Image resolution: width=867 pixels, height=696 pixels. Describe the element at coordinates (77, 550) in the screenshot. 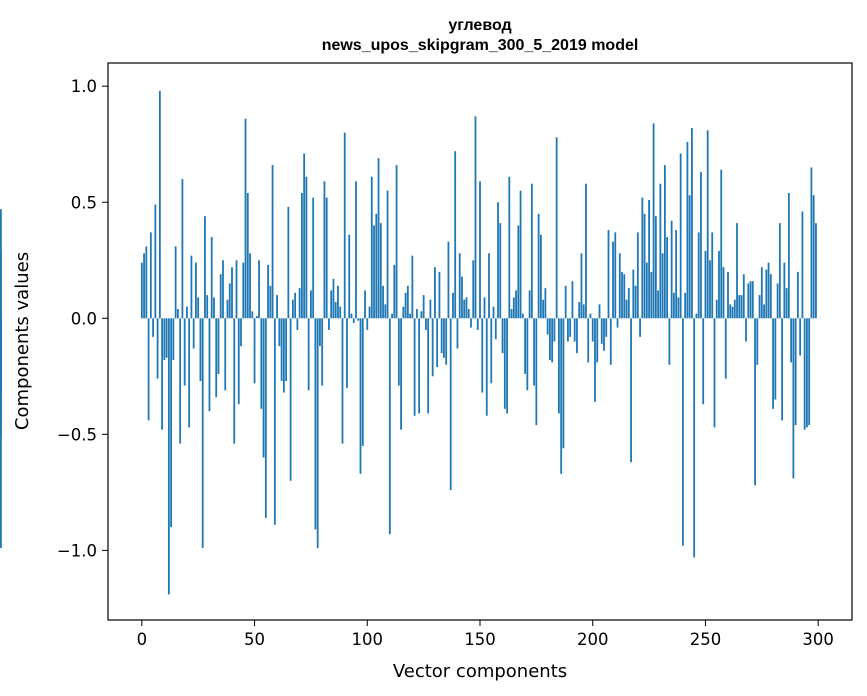

I see `y-tick-label: −1.0` at that location.